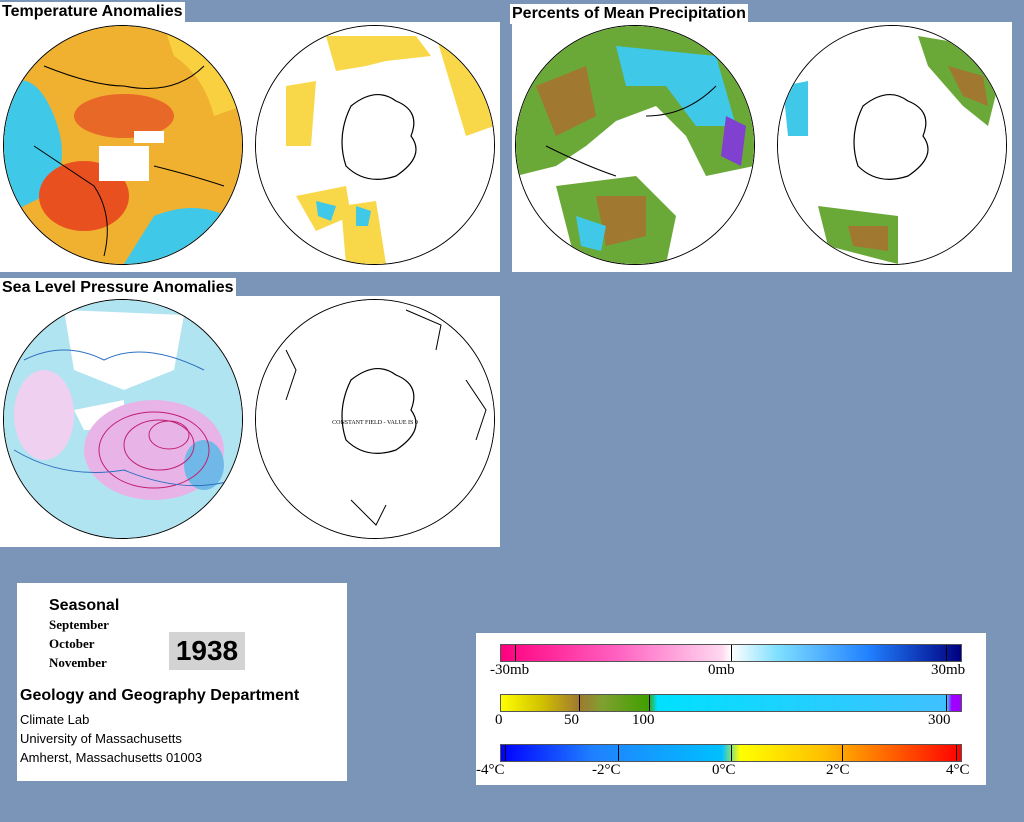  I want to click on season-label: Seasonal, so click(84, 605).